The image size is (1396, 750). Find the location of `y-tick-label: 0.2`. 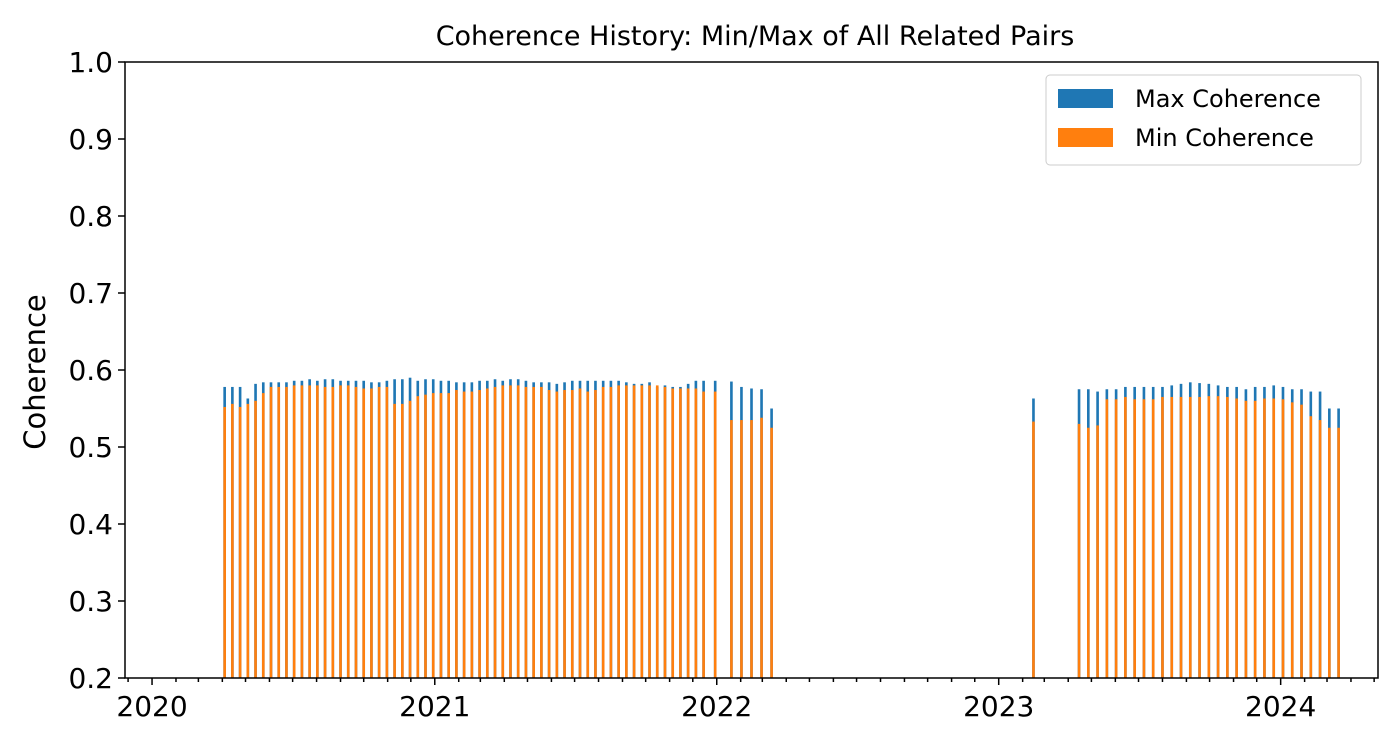

y-tick-label: 0.2 is located at coordinates (90, 678).